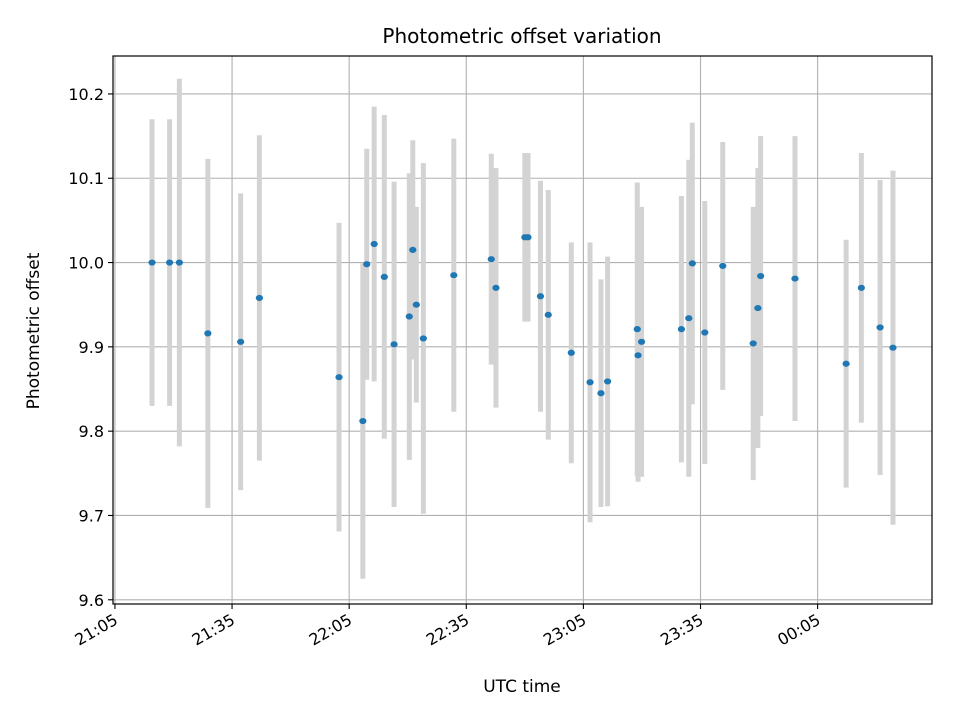 This screenshot has width=960, height=720. What do you see at coordinates (34, 330) in the screenshot?
I see `y-axis-title: Photometric offset` at bounding box center [34, 330].